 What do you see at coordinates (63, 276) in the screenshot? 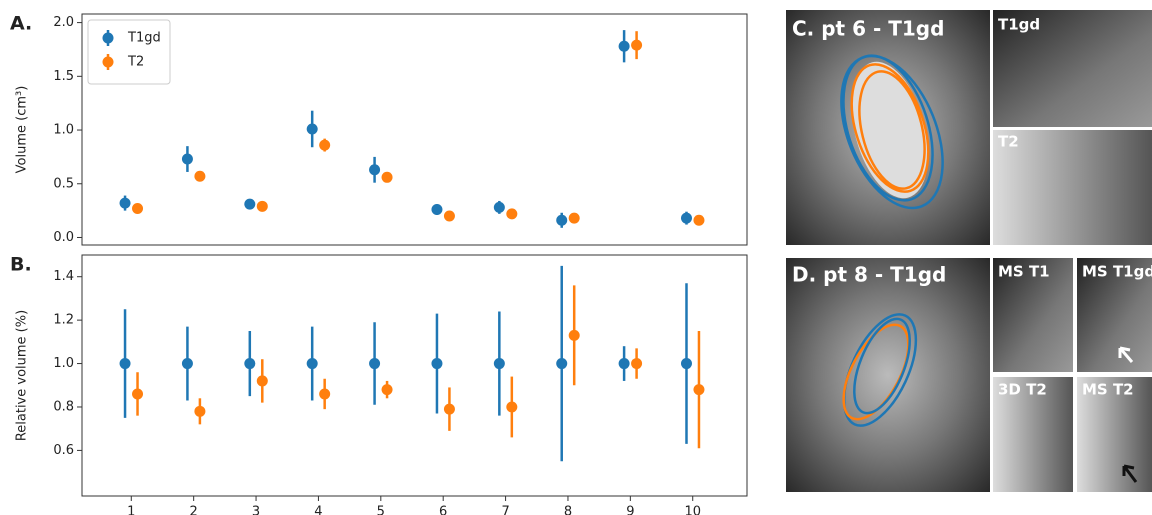
I see `y-tick-label: 1.4` at bounding box center [63, 276].